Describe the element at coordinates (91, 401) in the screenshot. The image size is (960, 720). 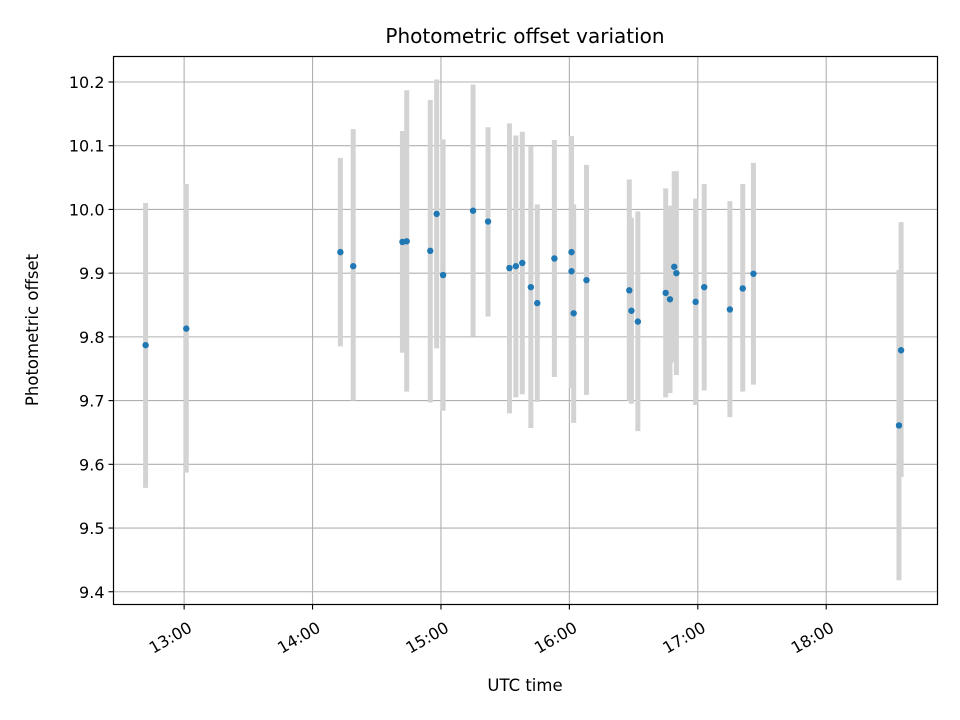
I see `y-tick-label: 9.7` at that location.